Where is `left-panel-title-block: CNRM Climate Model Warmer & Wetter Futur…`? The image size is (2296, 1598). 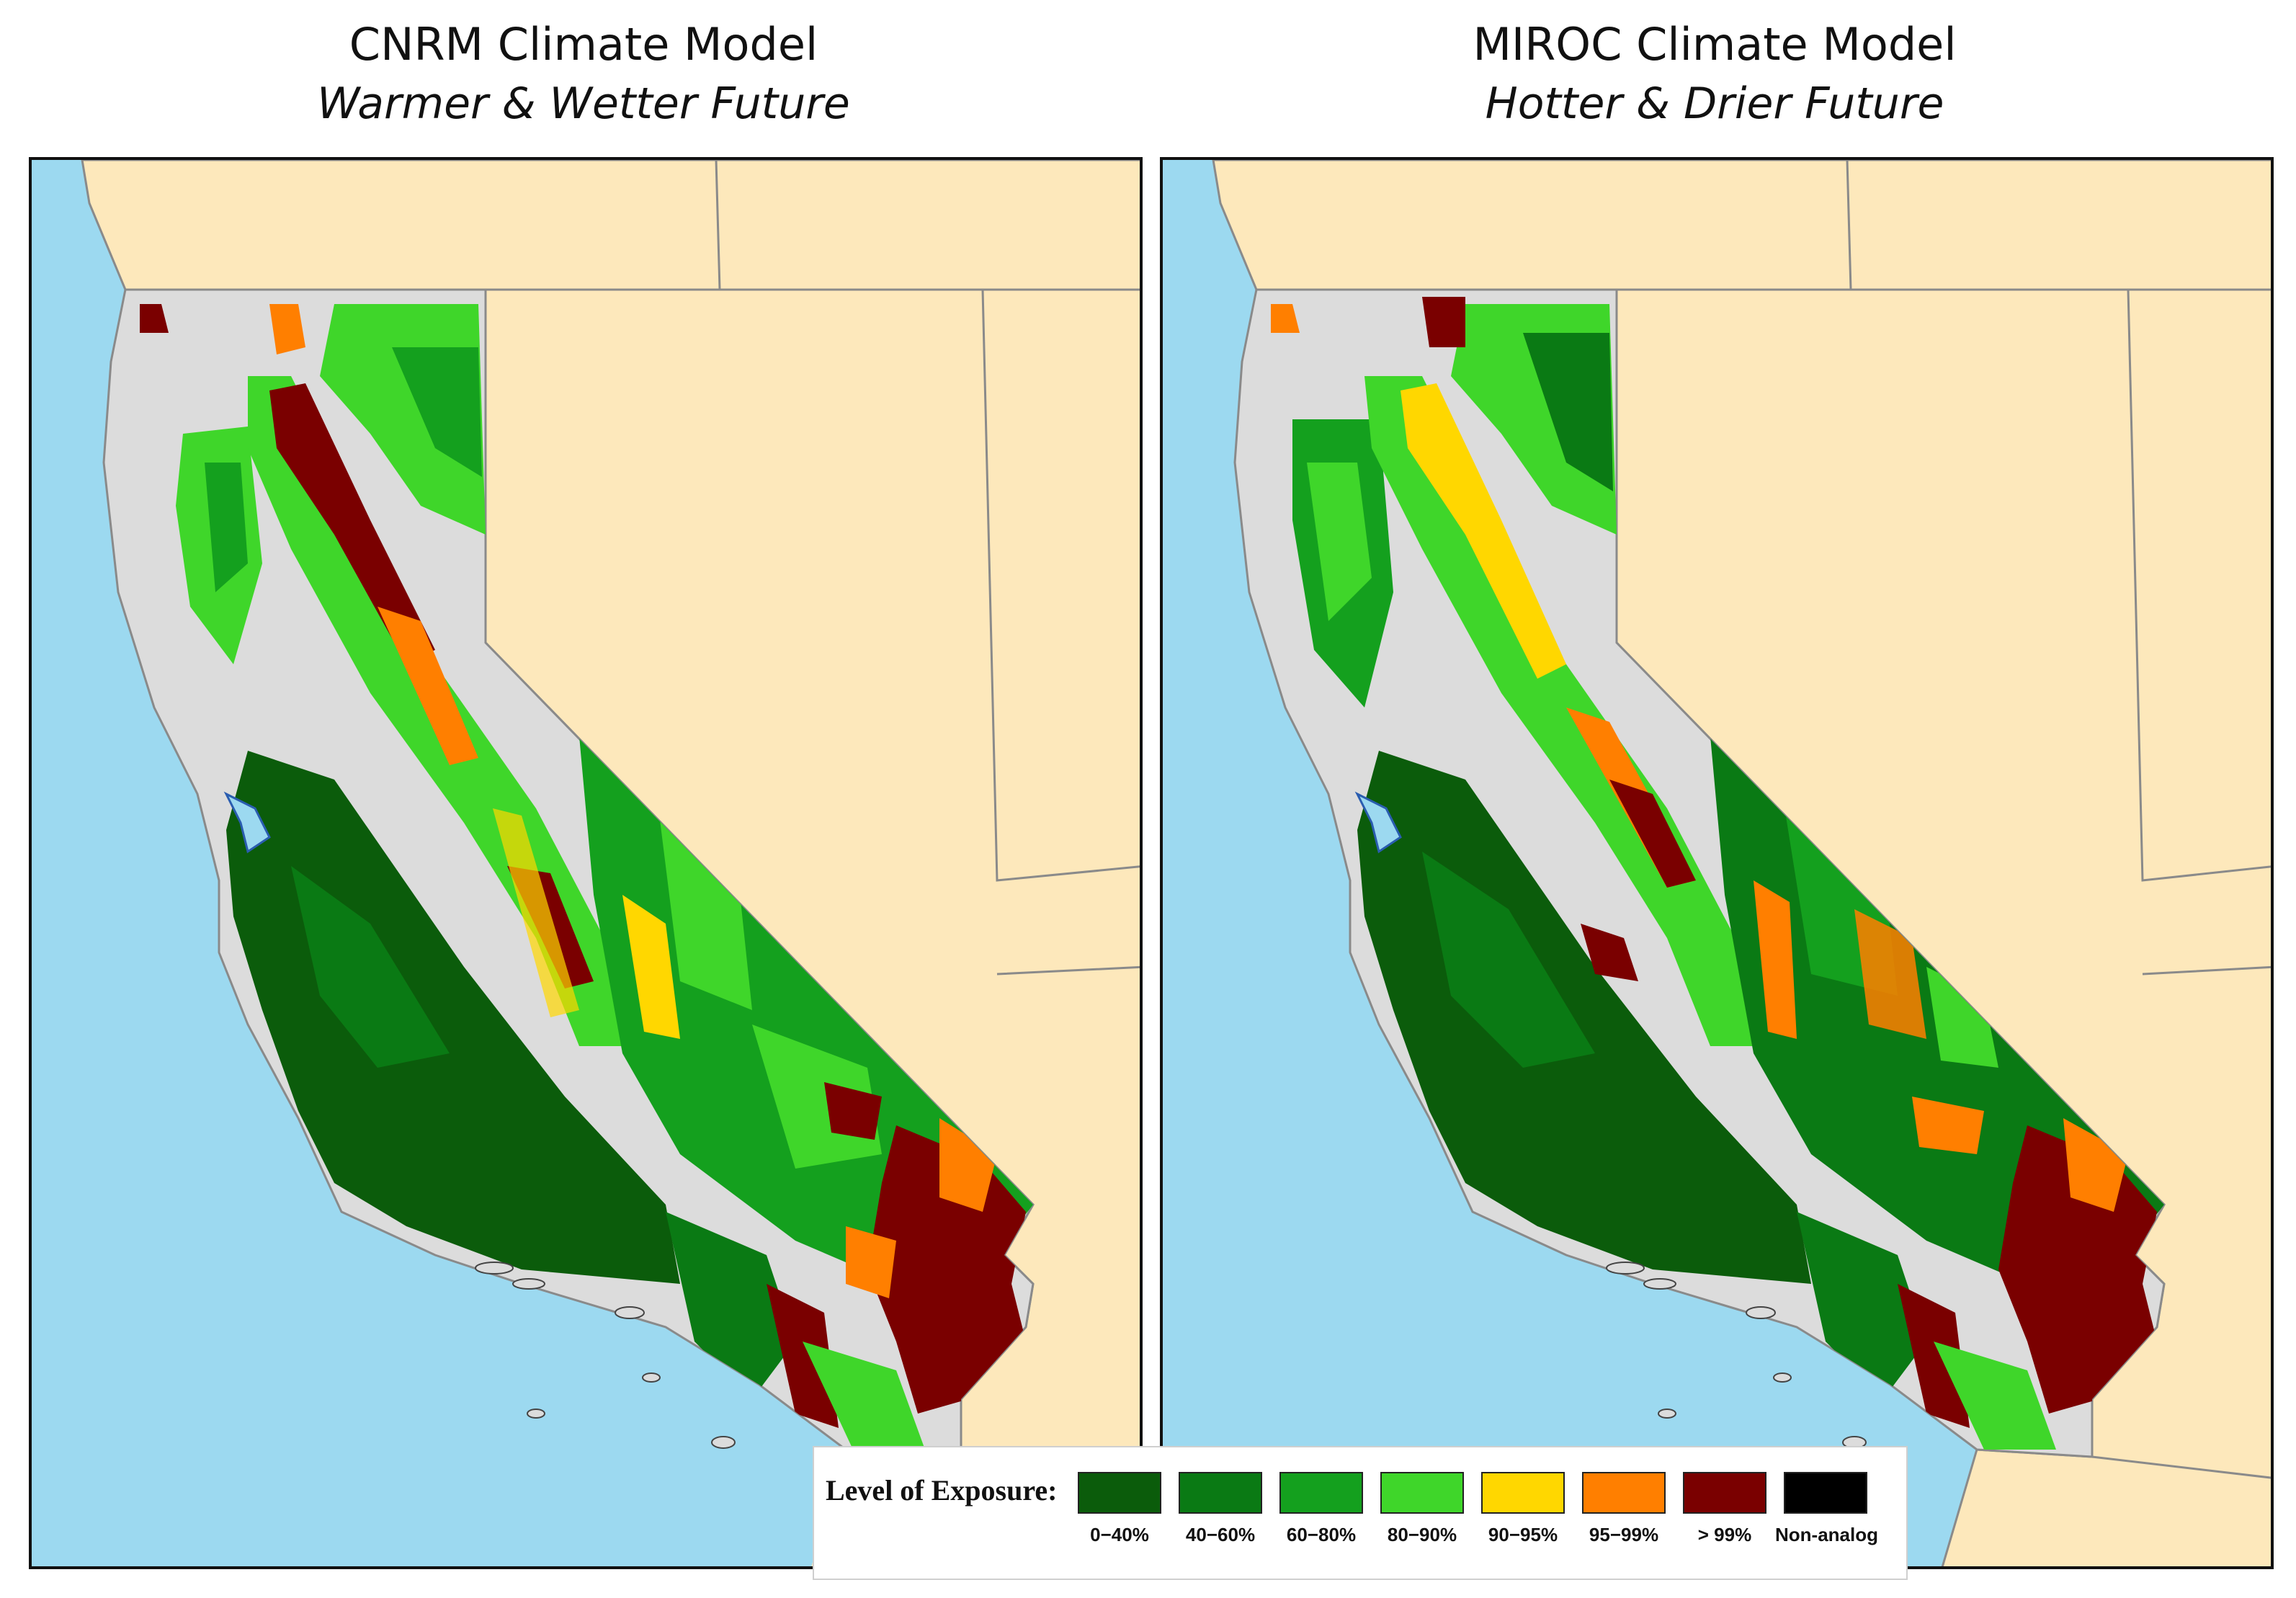 left-panel-title-block: CNRM Climate Model Warmer & Wetter Futur… is located at coordinates (583, 75).